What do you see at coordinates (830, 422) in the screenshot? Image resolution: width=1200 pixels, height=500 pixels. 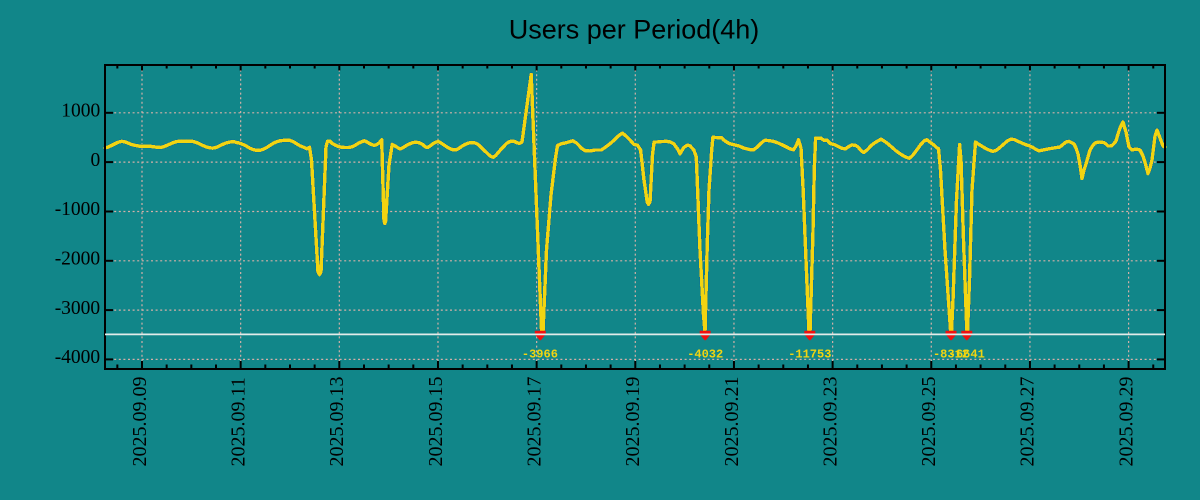 I see `svg-text: 2025.09.23` at bounding box center [830, 422].